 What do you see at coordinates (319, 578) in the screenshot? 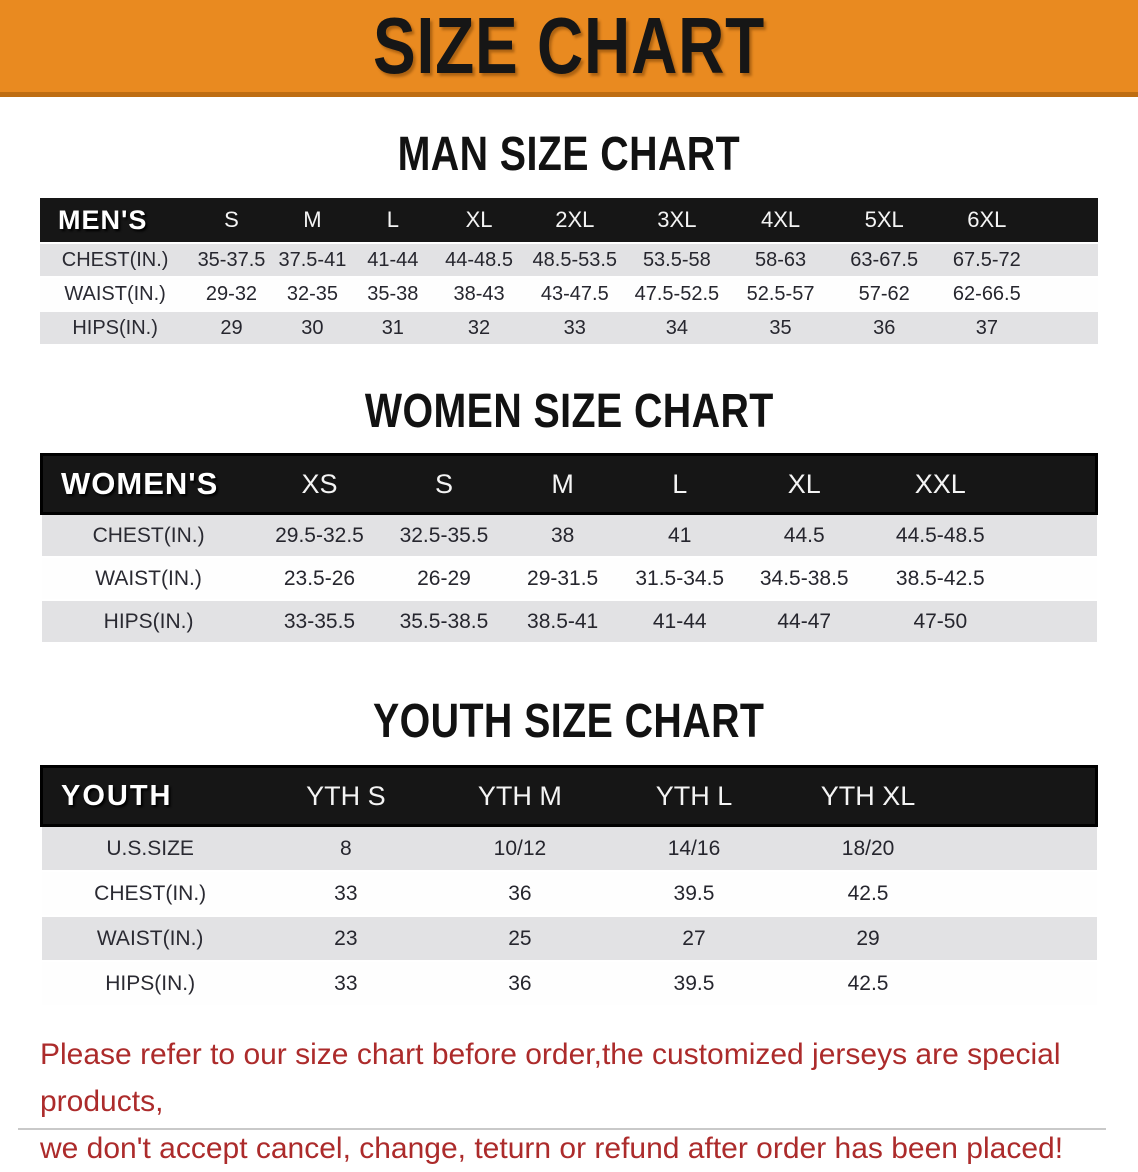
I see `size-value: 23.5-26` at bounding box center [319, 578].